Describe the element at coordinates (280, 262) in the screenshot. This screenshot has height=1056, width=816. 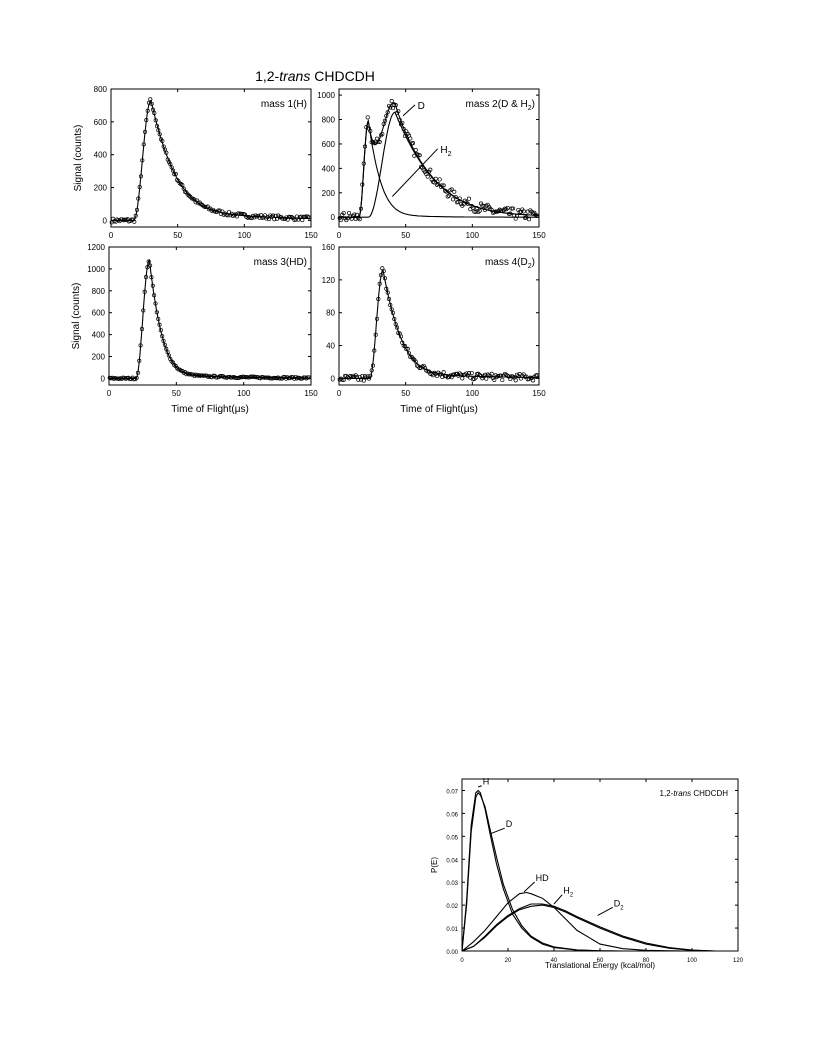
I see `panel-title: mass 3(HD)` at that location.